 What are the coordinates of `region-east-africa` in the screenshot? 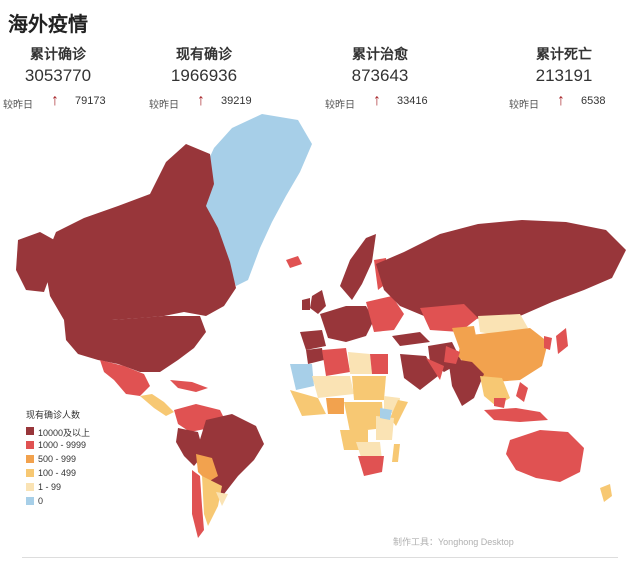 It's located at (385, 428).